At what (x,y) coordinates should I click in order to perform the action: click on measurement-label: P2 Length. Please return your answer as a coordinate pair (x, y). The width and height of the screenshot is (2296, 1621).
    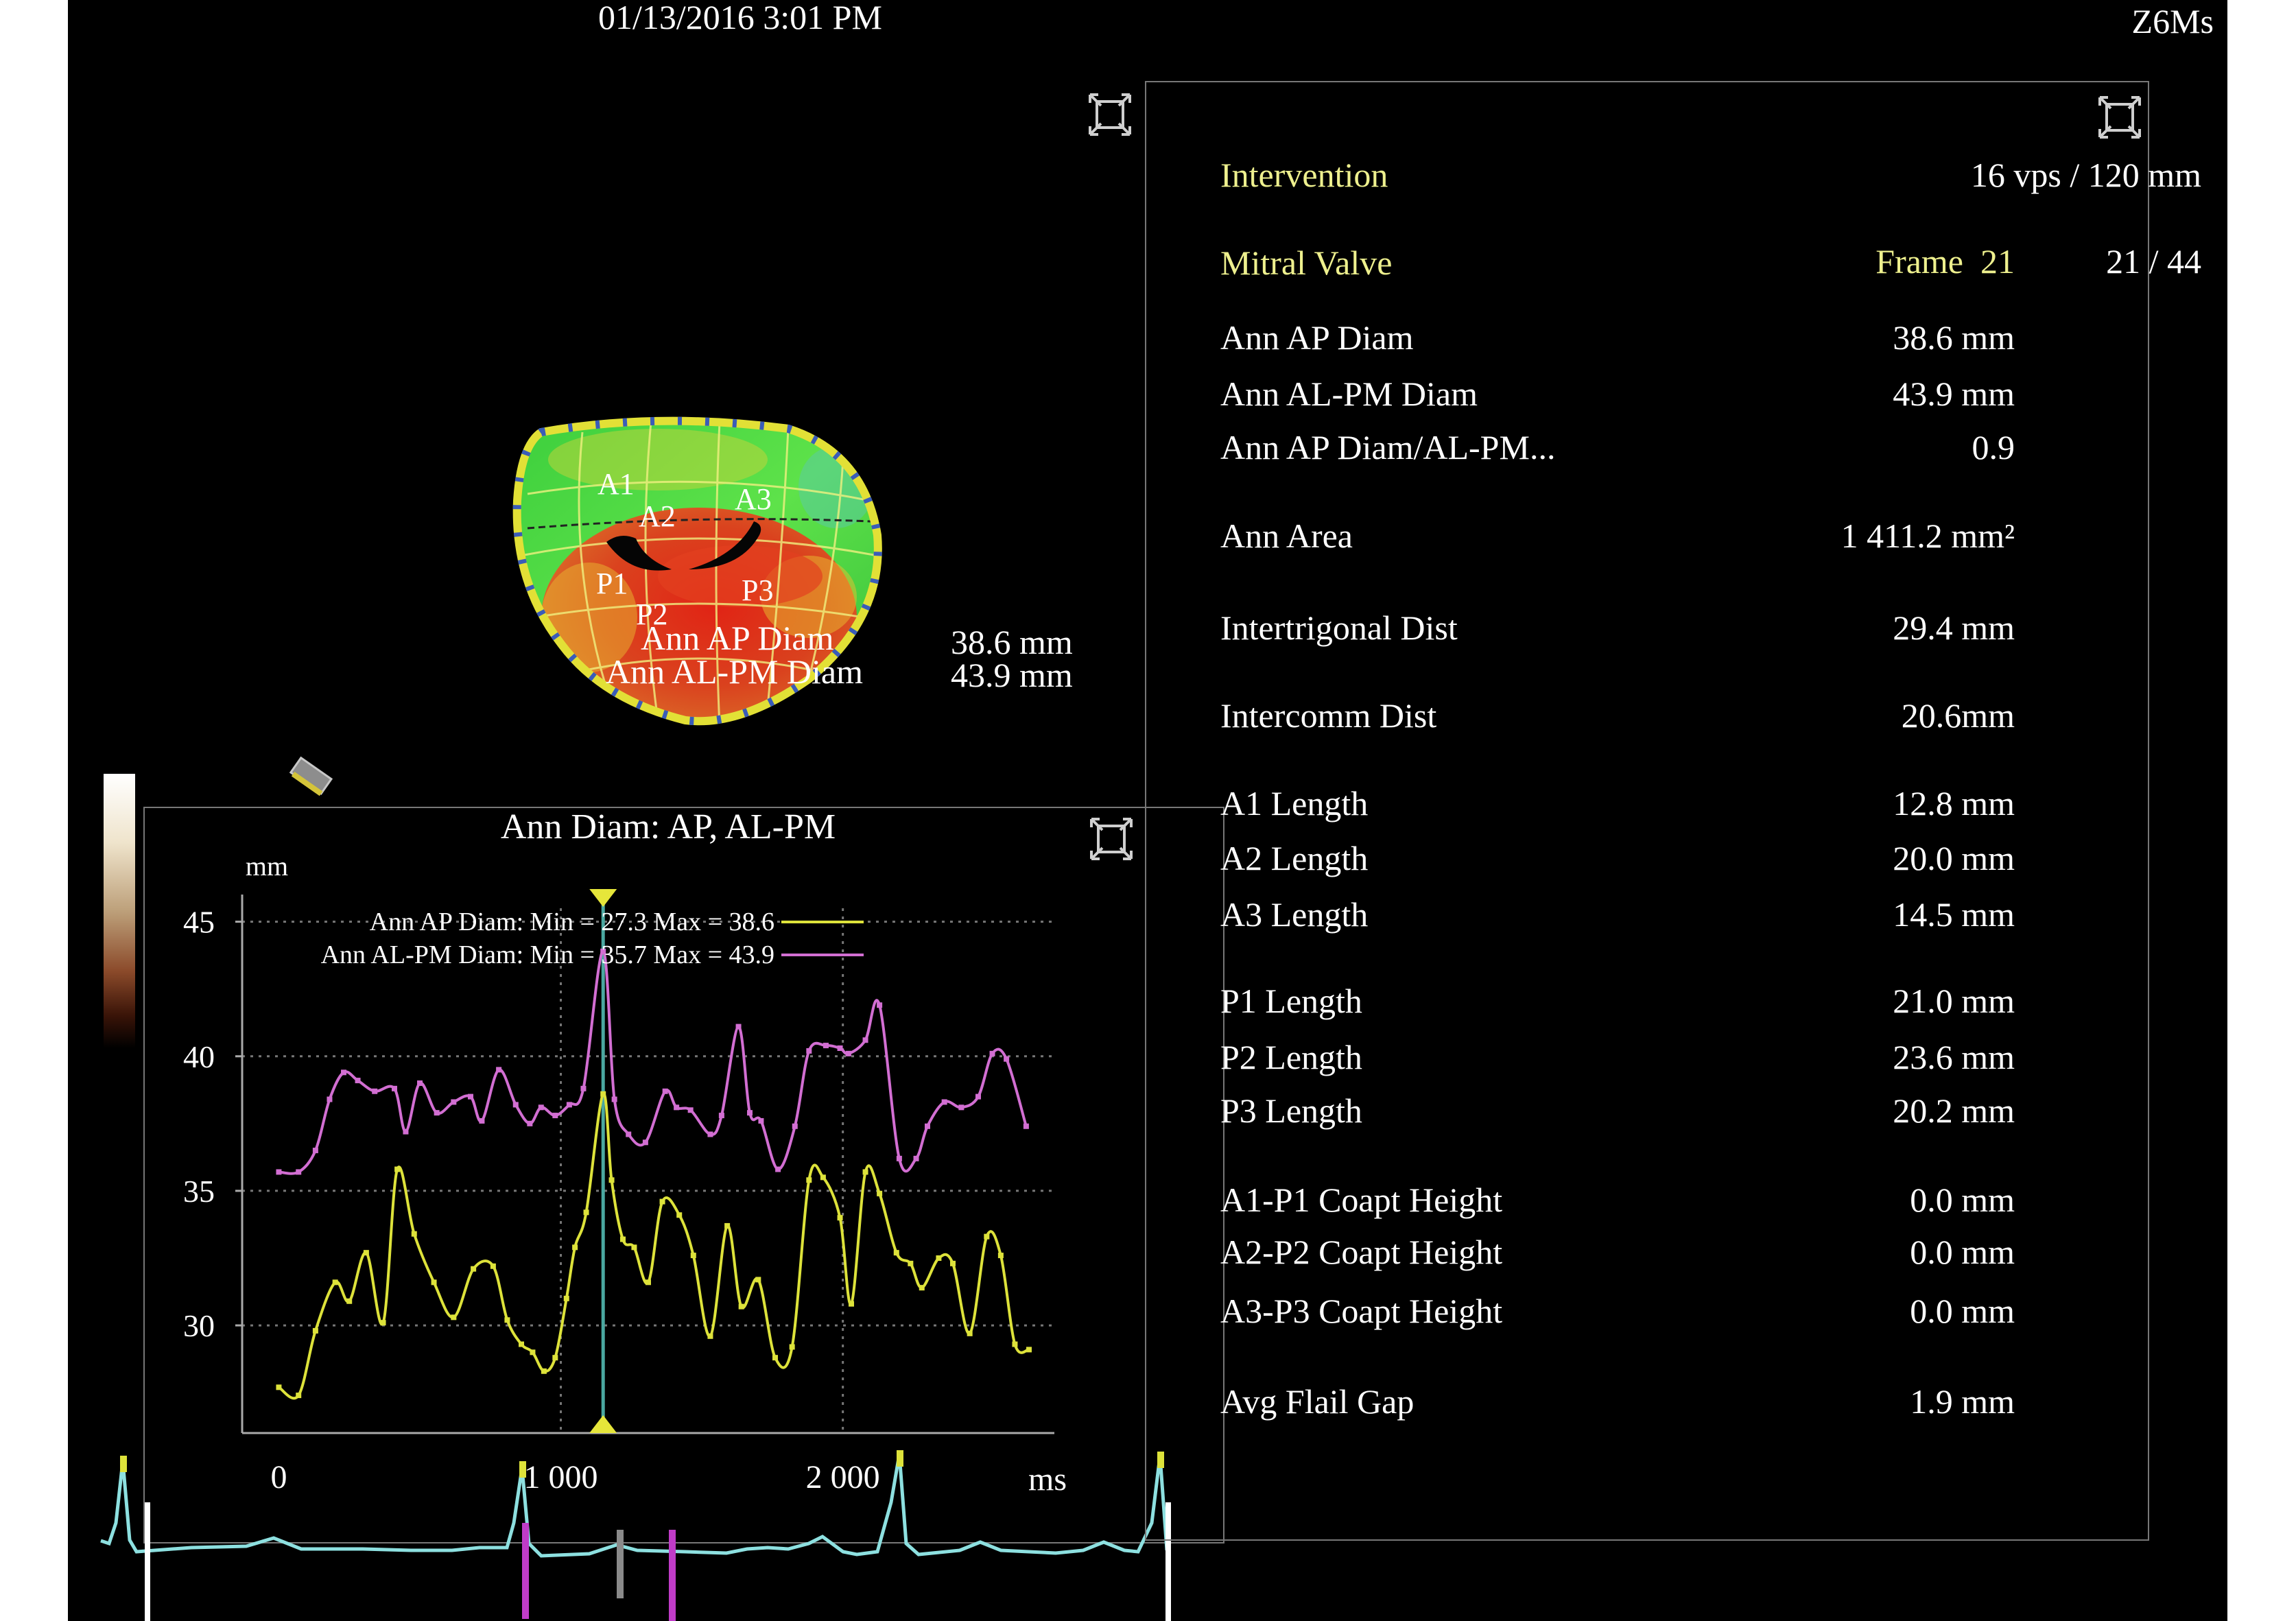
    Looking at the image, I should click on (1291, 1057).